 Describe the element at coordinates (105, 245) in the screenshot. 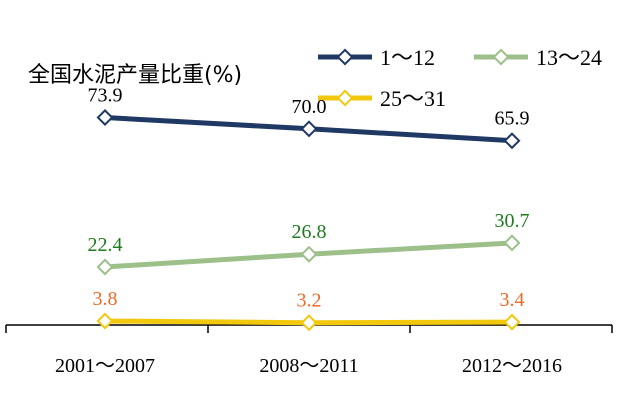

I see `data-label: 22.4` at that location.